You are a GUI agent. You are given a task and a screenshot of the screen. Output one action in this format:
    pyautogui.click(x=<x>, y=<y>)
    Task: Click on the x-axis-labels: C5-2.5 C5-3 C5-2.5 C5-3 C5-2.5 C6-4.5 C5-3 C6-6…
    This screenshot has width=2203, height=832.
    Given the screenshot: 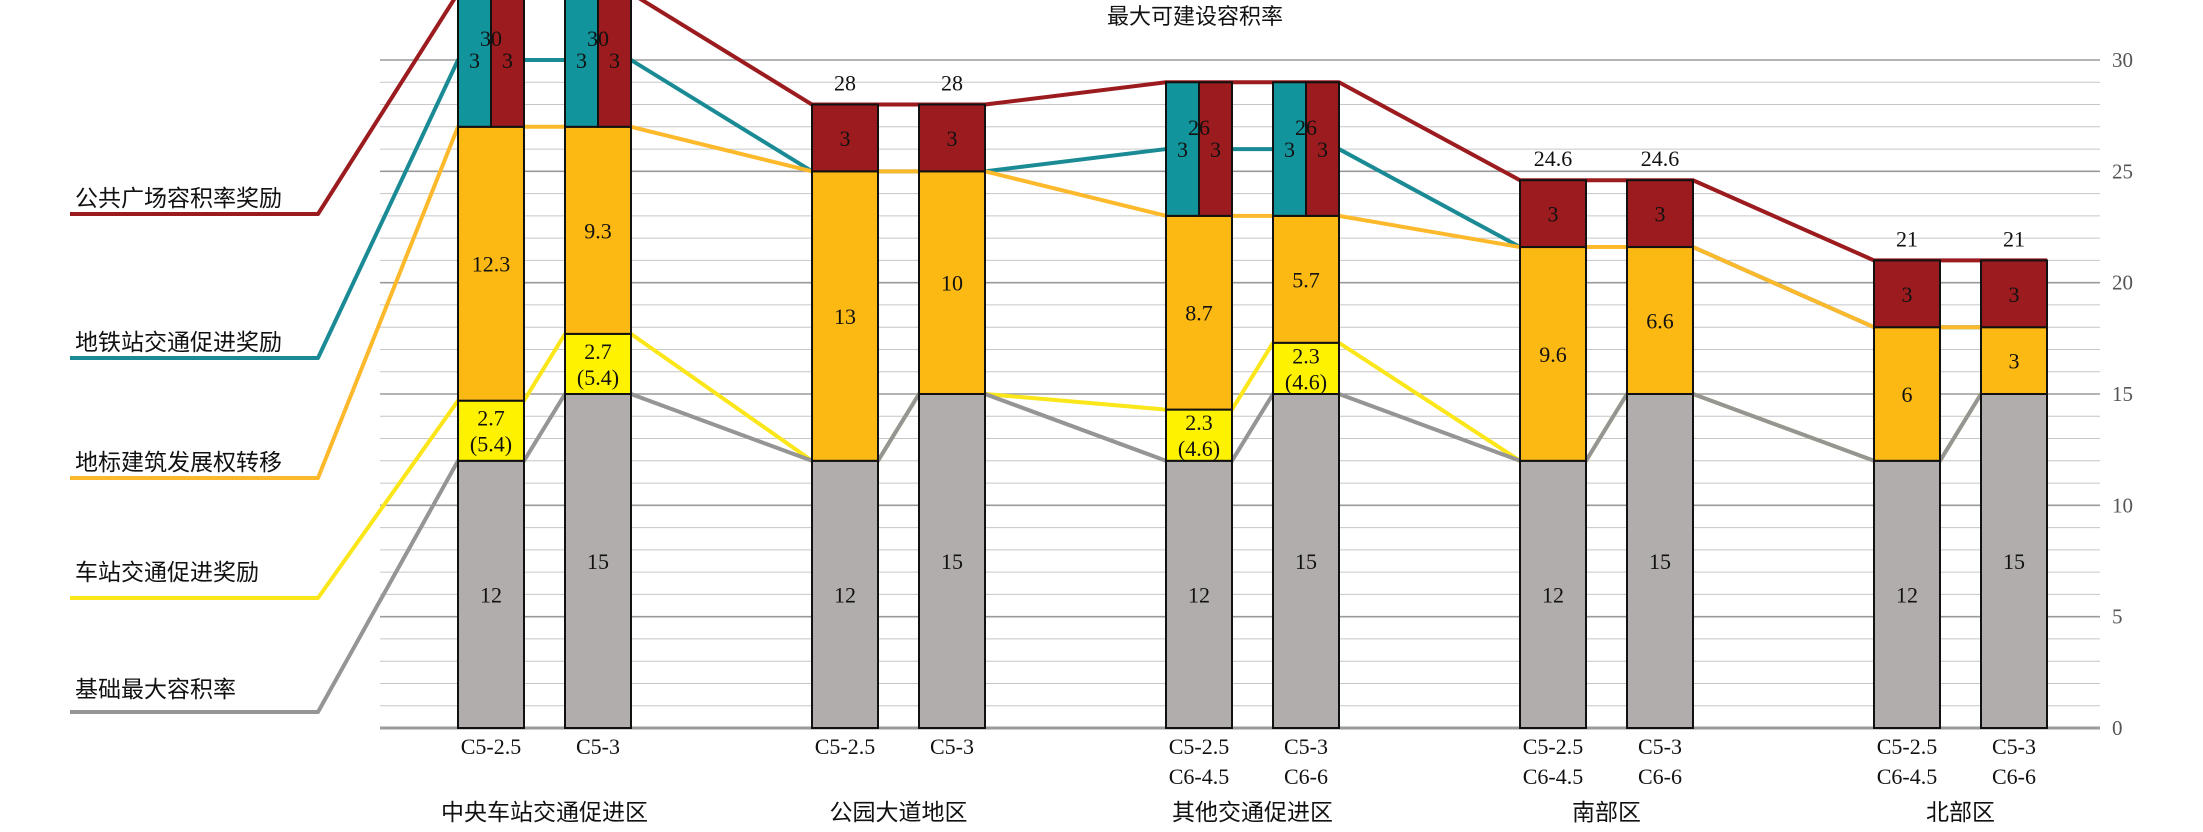 What is the action you would take?
    pyautogui.click(x=1238, y=780)
    